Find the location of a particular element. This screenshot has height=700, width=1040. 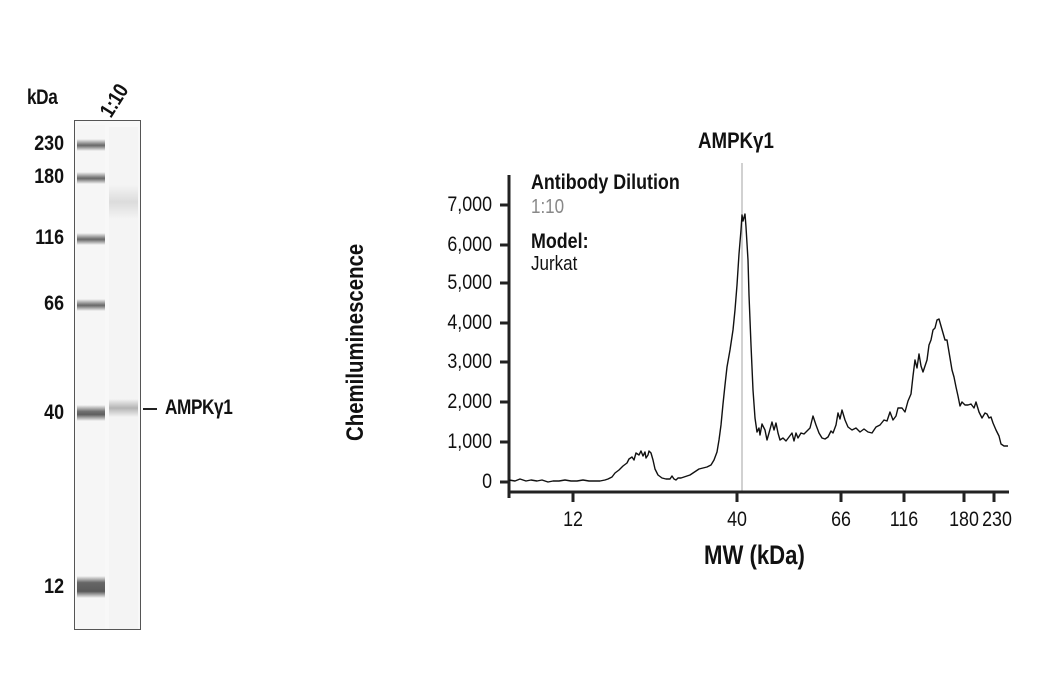

sample-lane is located at coordinates (123, 378).